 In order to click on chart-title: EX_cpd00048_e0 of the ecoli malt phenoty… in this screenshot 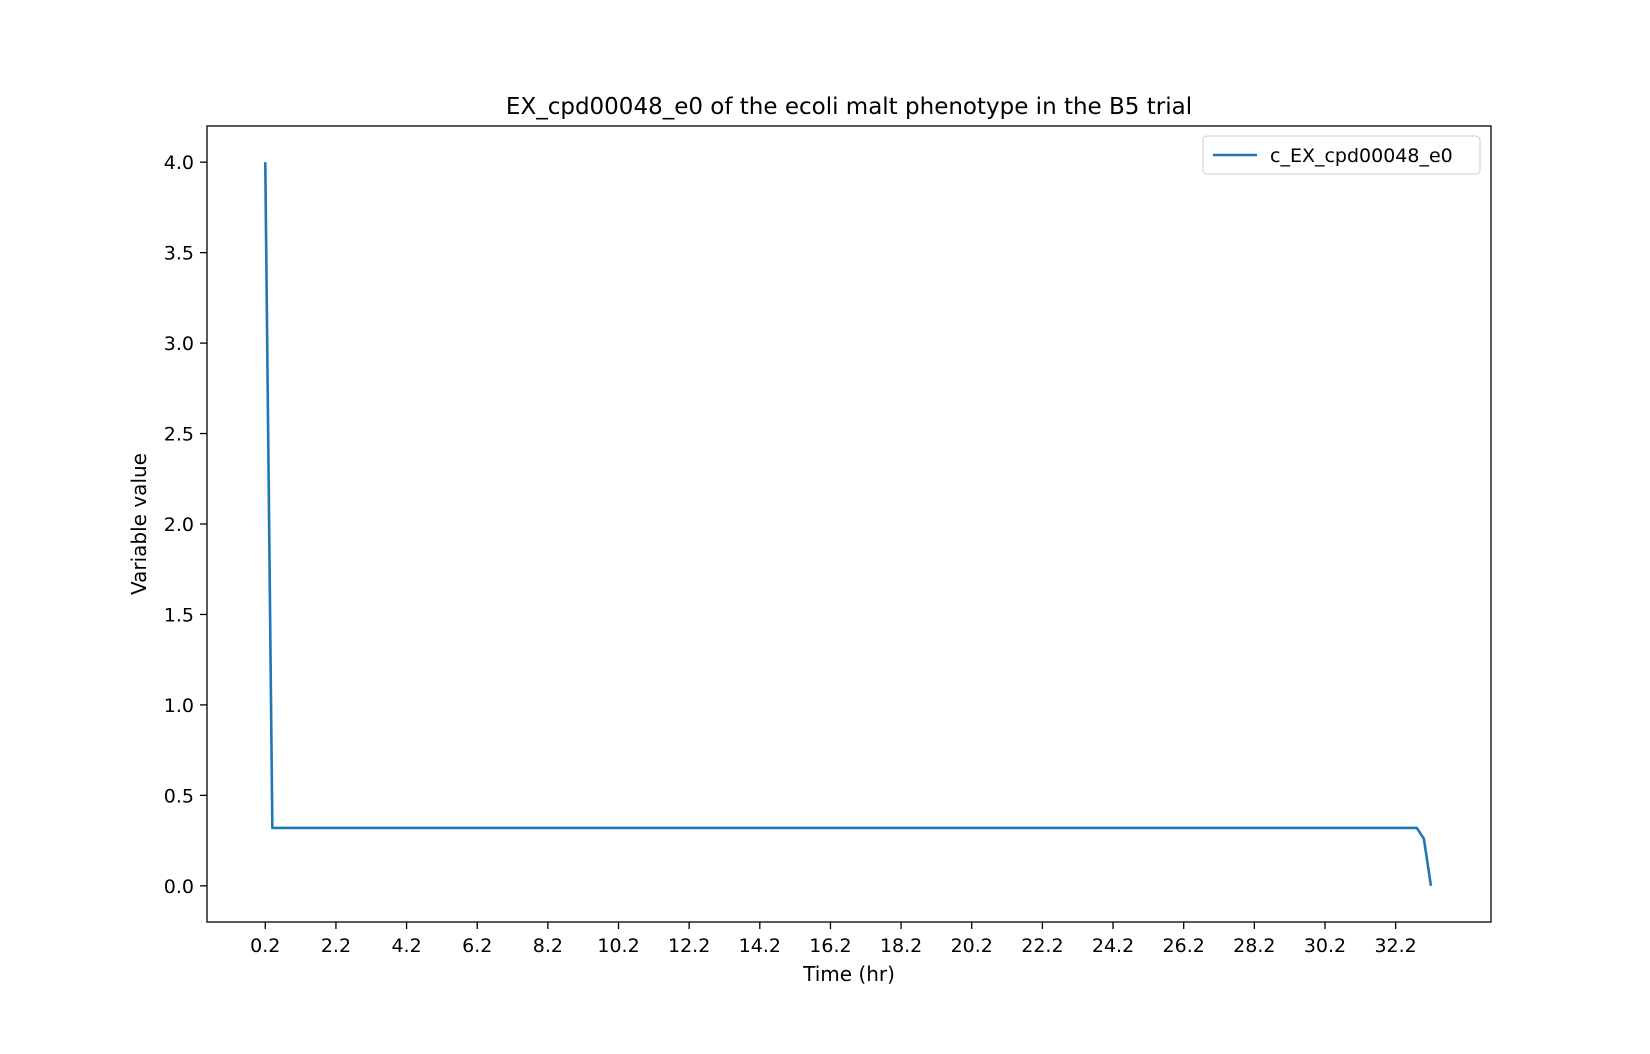, I will do `click(849, 107)`.